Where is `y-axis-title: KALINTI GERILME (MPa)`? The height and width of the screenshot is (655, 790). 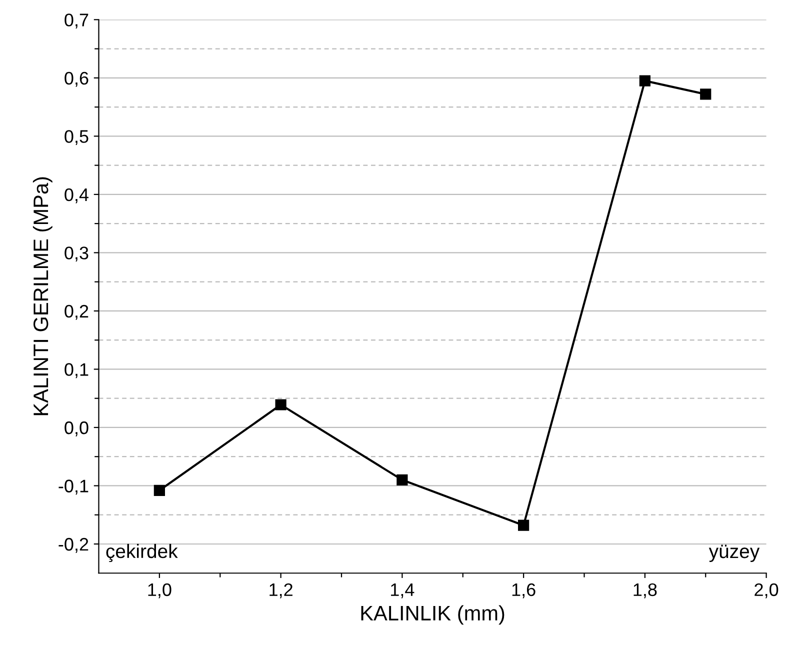
y-axis-title: KALINTI GERILME (MPa) is located at coordinates (42, 296).